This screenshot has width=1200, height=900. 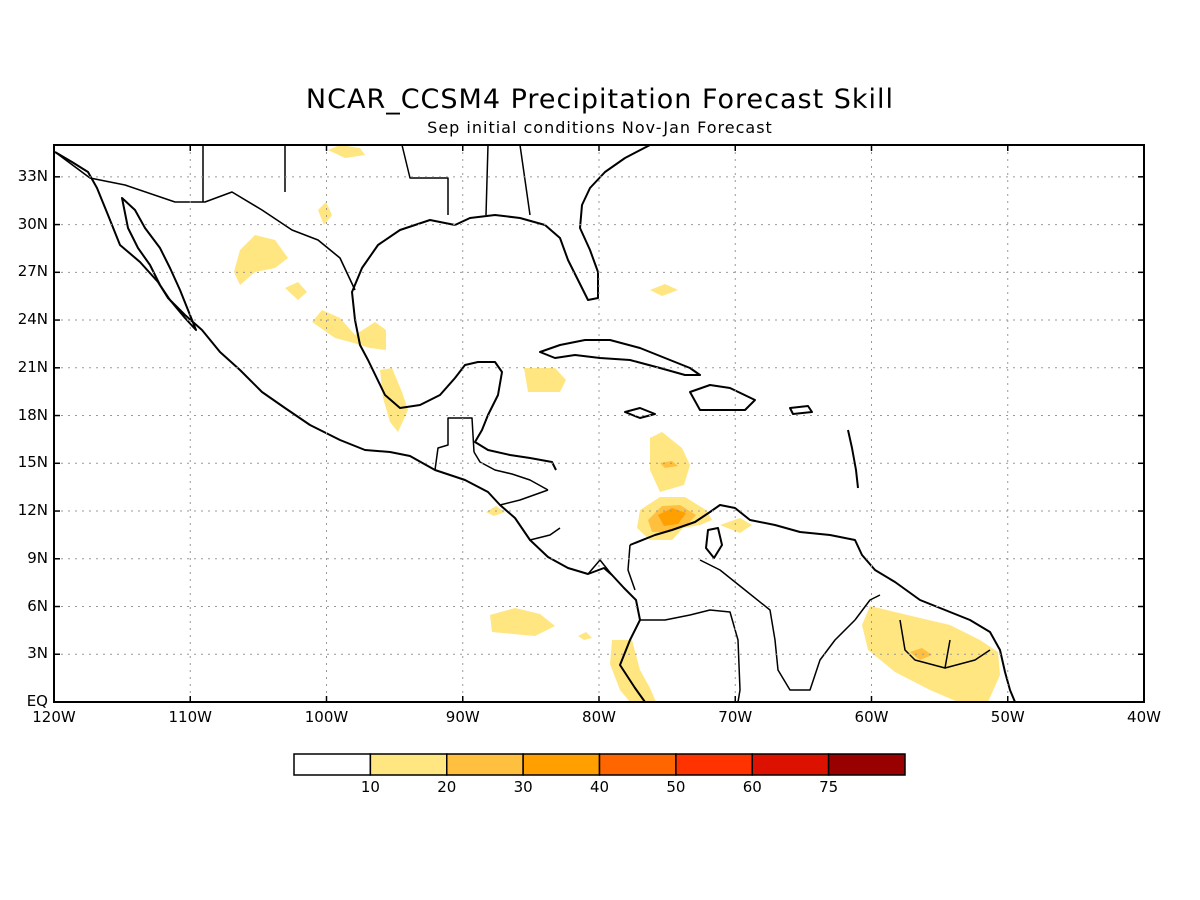 What do you see at coordinates (545, 380) in the screenshot?
I see `skill-region-yucatan-channel` at bounding box center [545, 380].